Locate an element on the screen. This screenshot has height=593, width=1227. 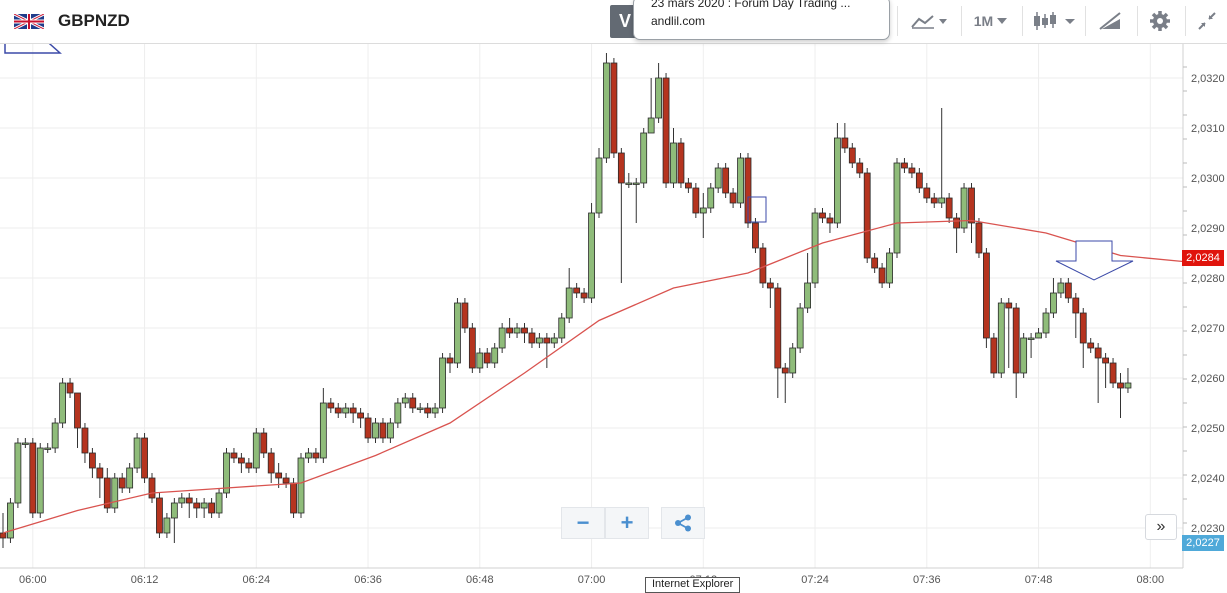
y-tick-label: 2,0240 is located at coordinates (1208, 479).